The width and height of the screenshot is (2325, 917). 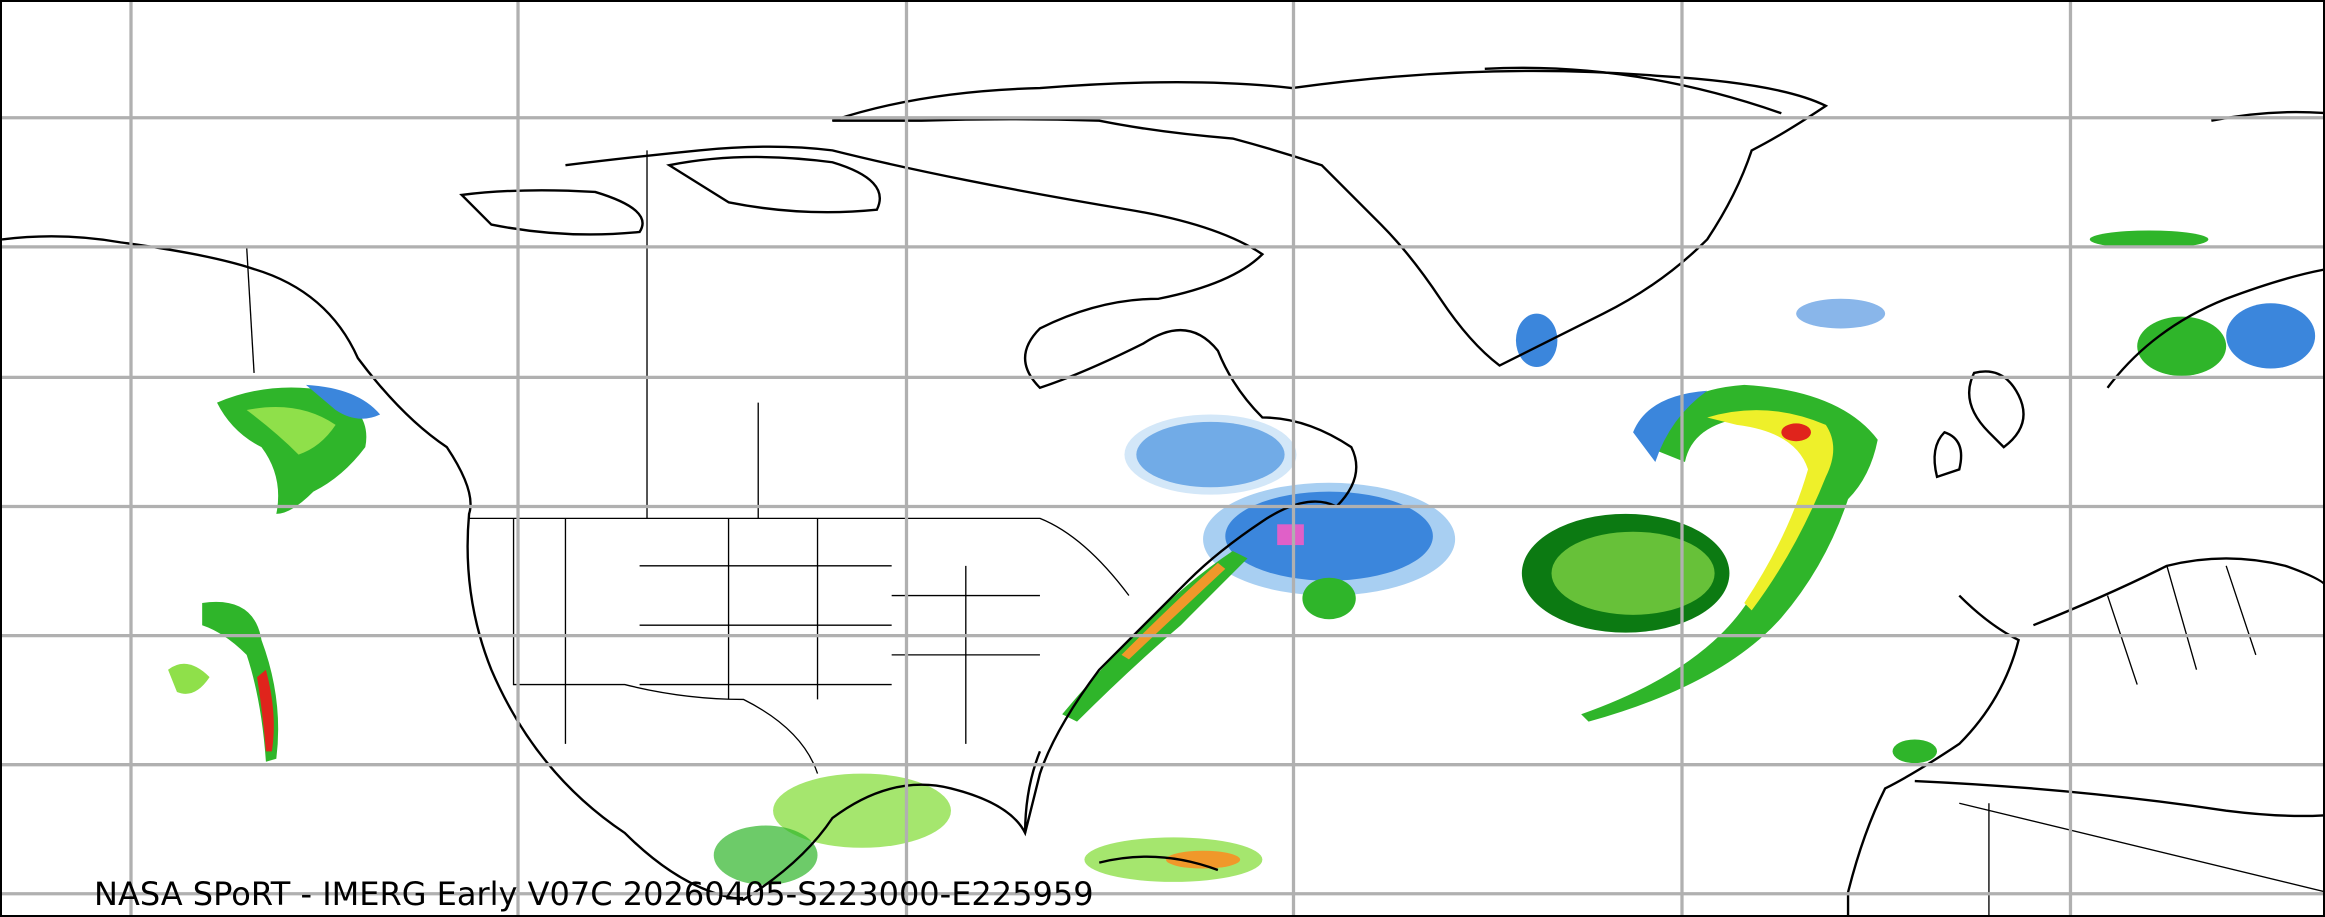 I want to click on precip-east-coast-core, so click(x=1173, y=611).